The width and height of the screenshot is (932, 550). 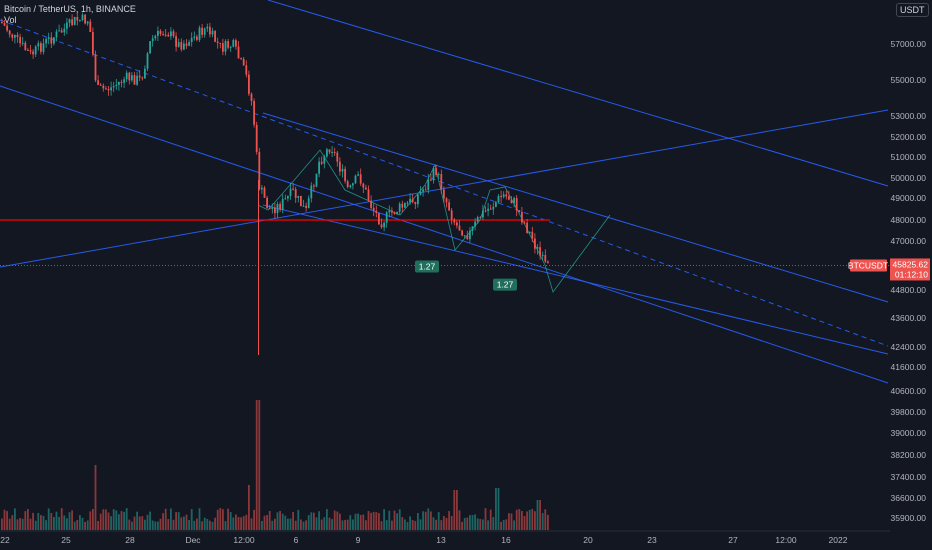 I want to click on symbol-legend: Bitcoin / TetherUS, 1h, BINANCE Vol, so click(x=70, y=15).